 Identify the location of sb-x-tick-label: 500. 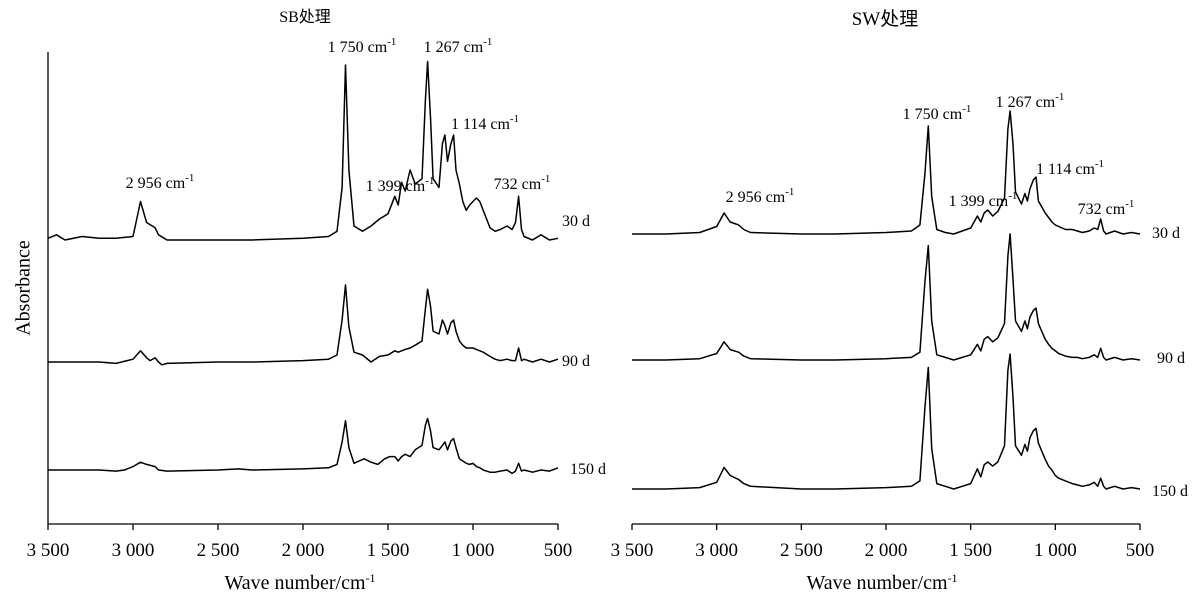
(558, 550).